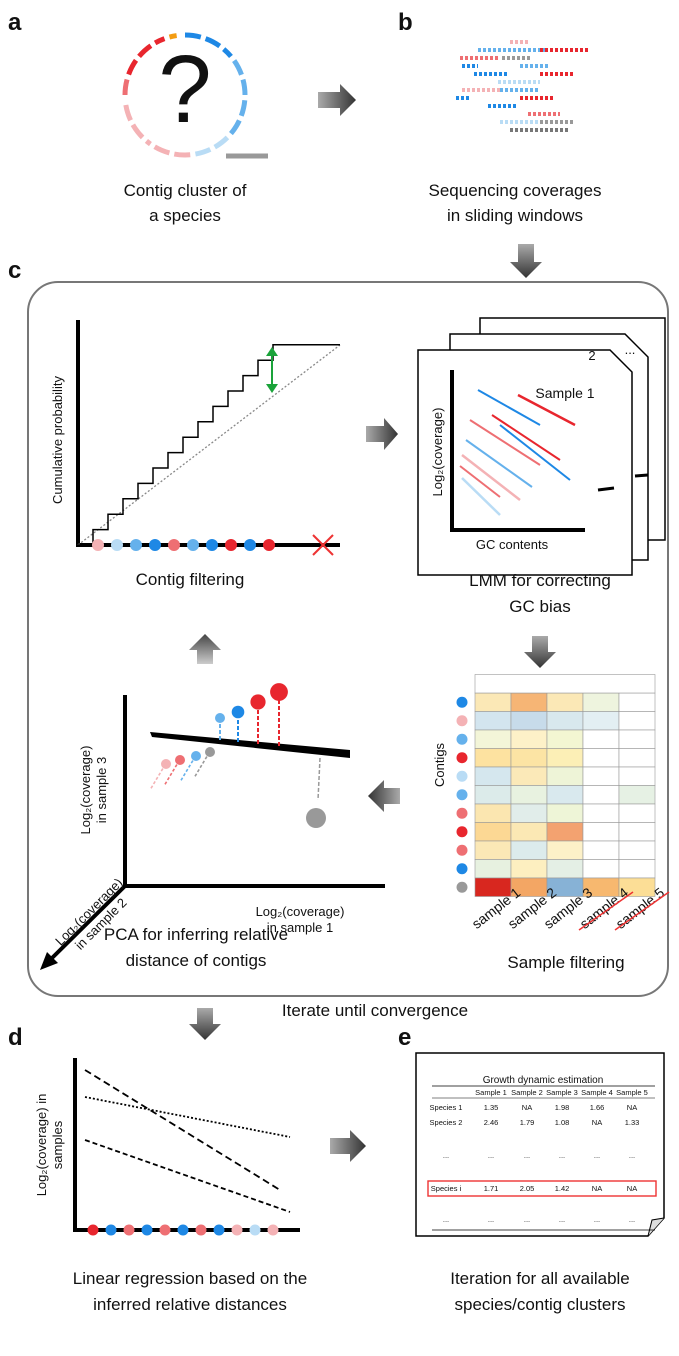  Describe the element at coordinates (190, 579) in the screenshot. I see `caption: Contig filtering` at that location.